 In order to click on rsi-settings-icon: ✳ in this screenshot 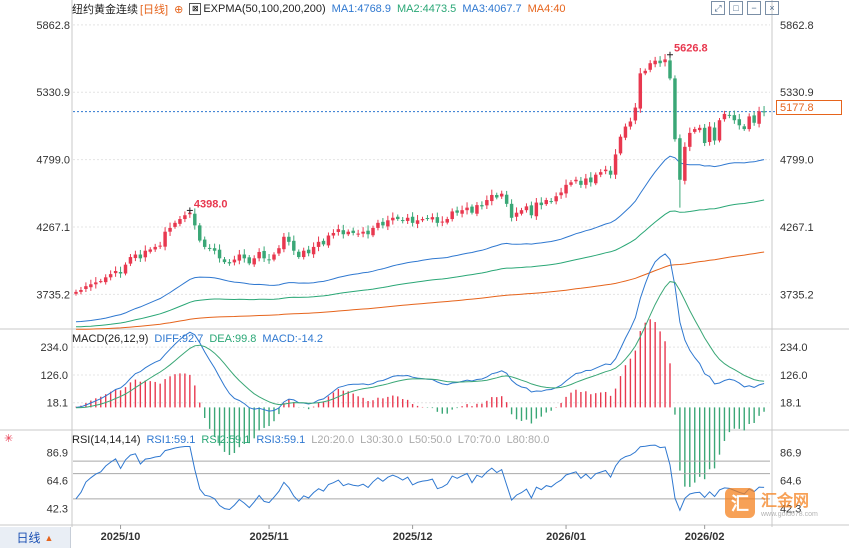, I will do `click(9, 439)`.